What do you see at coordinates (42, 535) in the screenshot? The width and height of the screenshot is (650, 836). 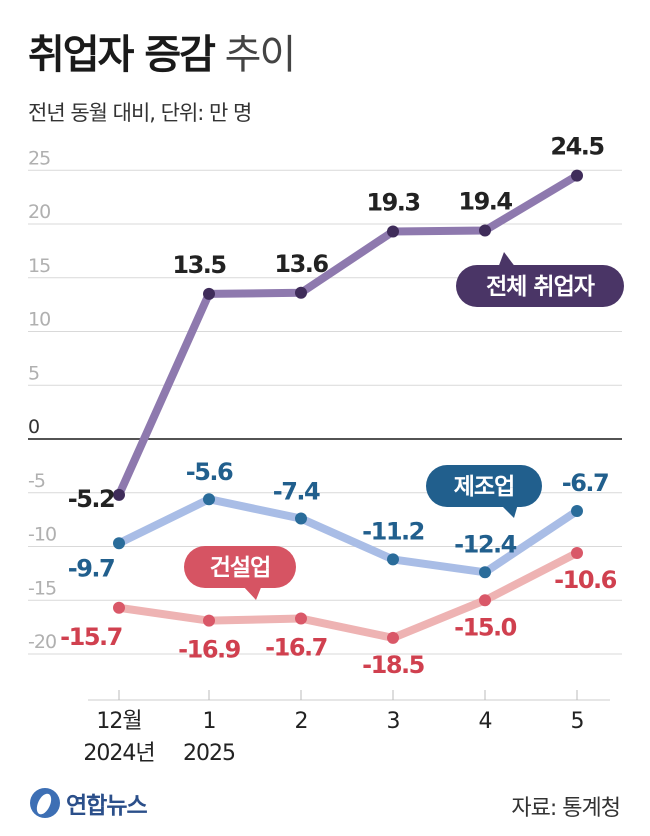 I see `y-tick-label: -10` at bounding box center [42, 535].